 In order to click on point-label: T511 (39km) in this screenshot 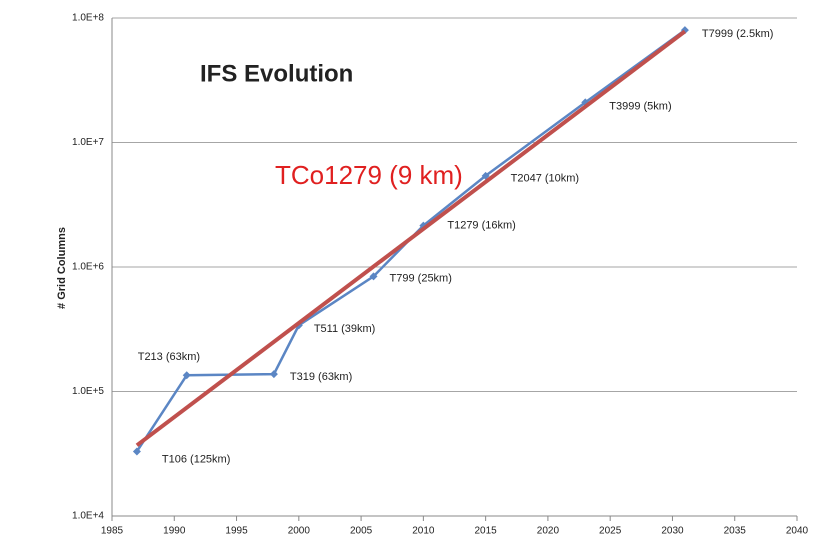, I will do `click(345, 329)`.